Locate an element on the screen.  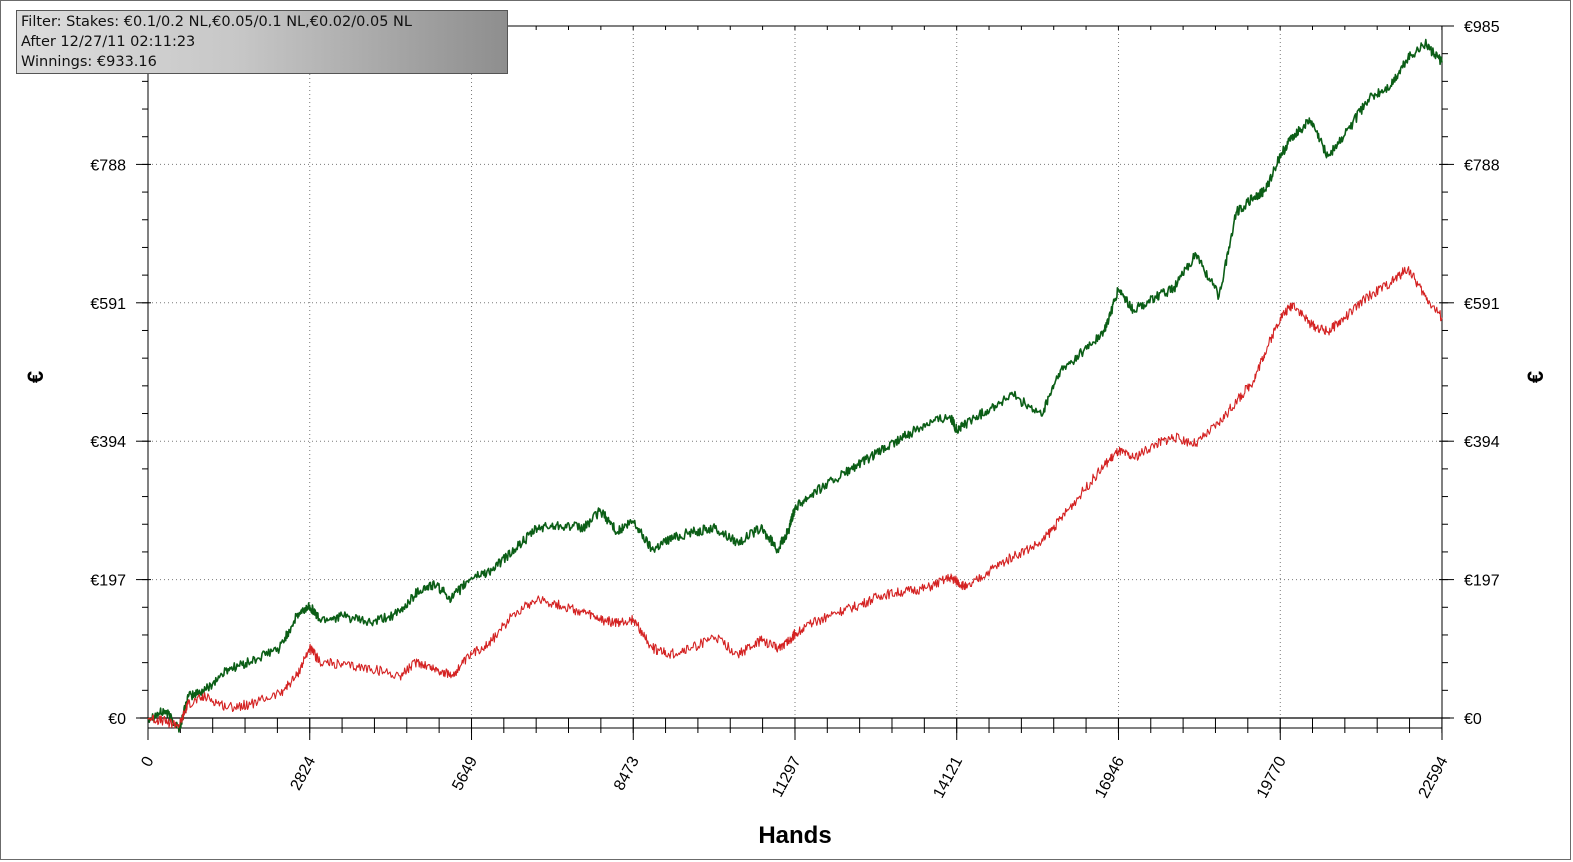
y-tick-label-right: €197 is located at coordinates (1482, 581).